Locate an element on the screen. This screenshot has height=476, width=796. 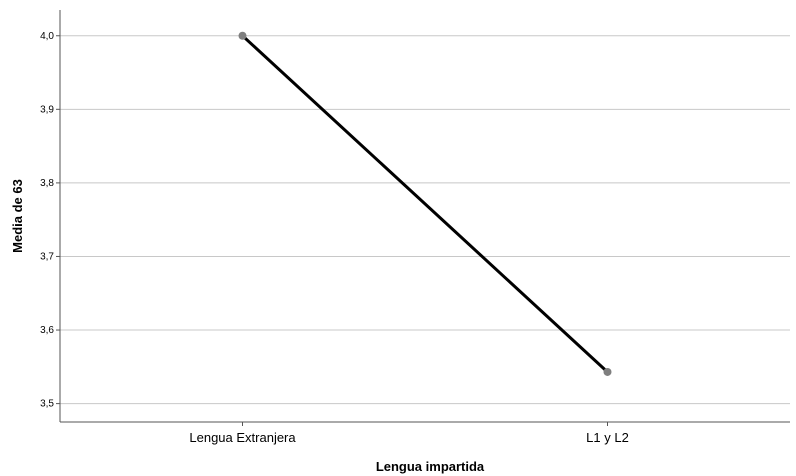
x-tick-marks is located at coordinates (425, 424).